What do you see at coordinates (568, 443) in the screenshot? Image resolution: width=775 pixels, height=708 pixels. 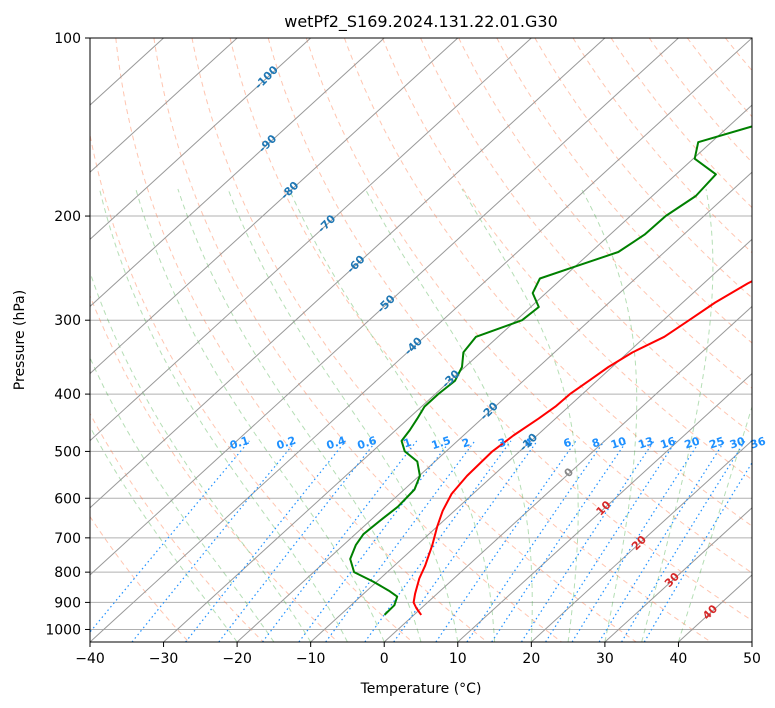 I see `mixing-ratio-label: 6` at bounding box center [568, 443].